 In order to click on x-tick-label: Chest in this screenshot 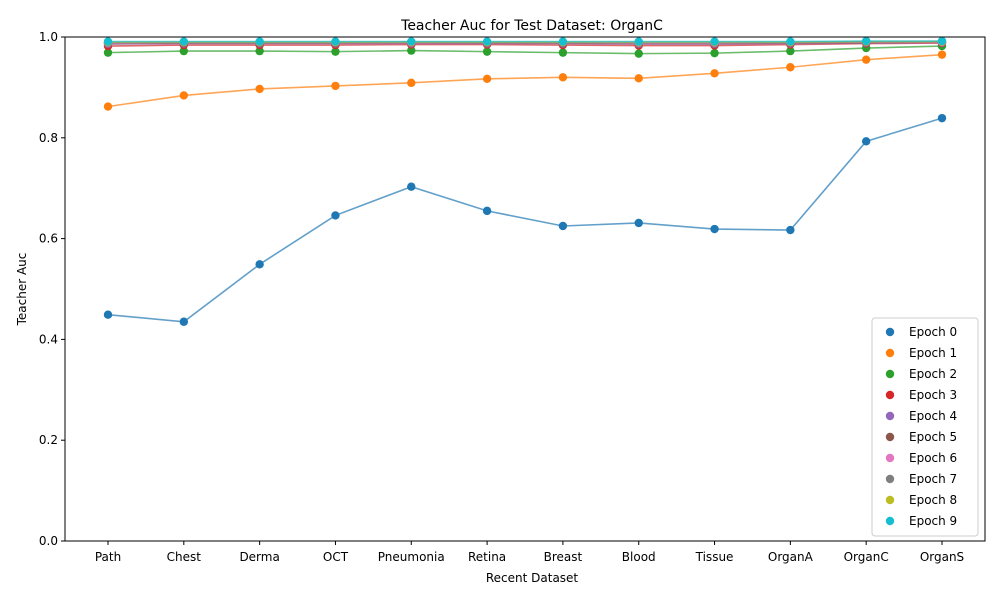, I will do `click(184, 557)`.